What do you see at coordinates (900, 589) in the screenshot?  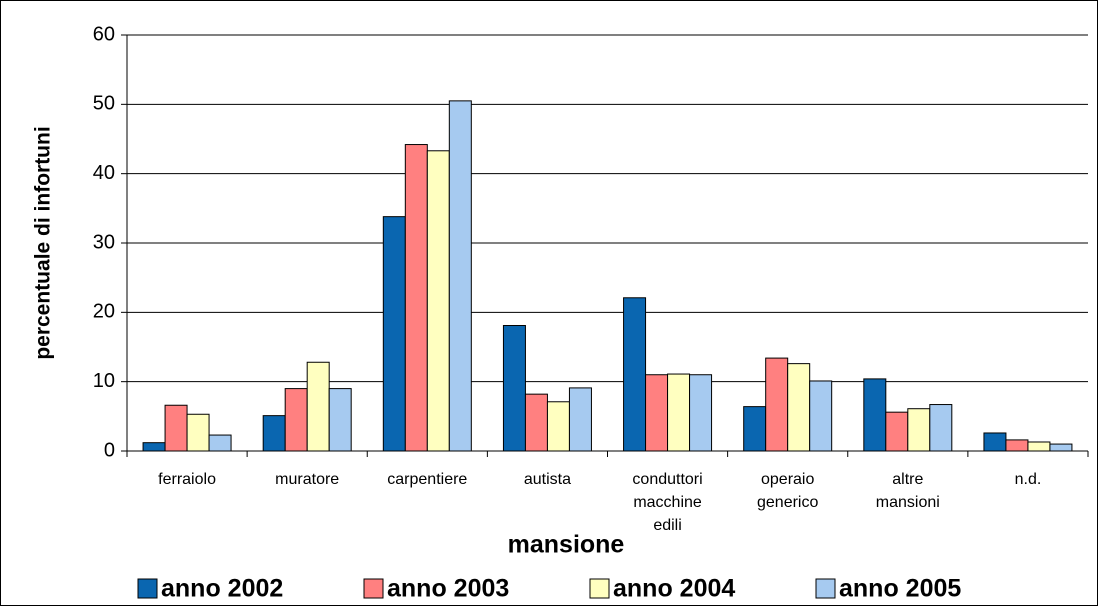 I see `legend-label: anno 2005` at bounding box center [900, 589].